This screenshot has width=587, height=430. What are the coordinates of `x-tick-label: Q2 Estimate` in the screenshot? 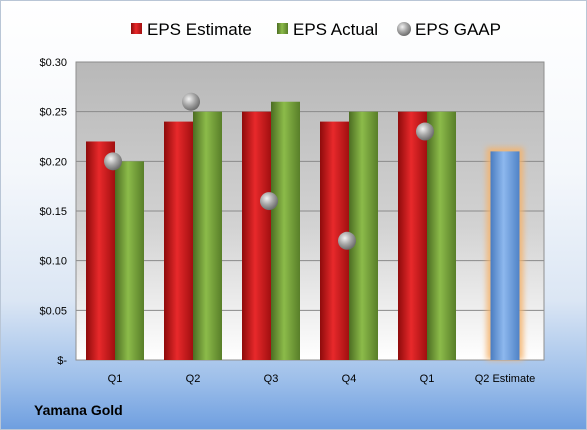 It's located at (505, 379).